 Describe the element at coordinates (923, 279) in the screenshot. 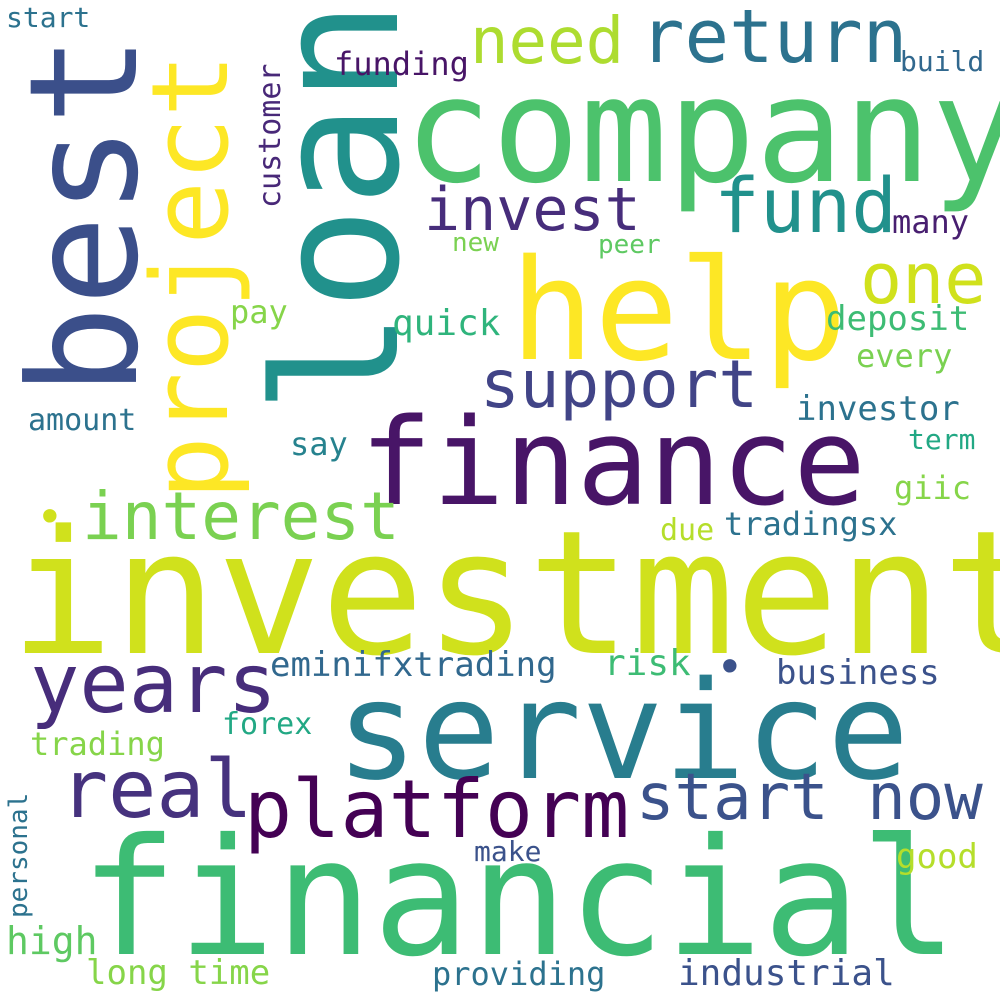

I see `word-one: one` at that location.